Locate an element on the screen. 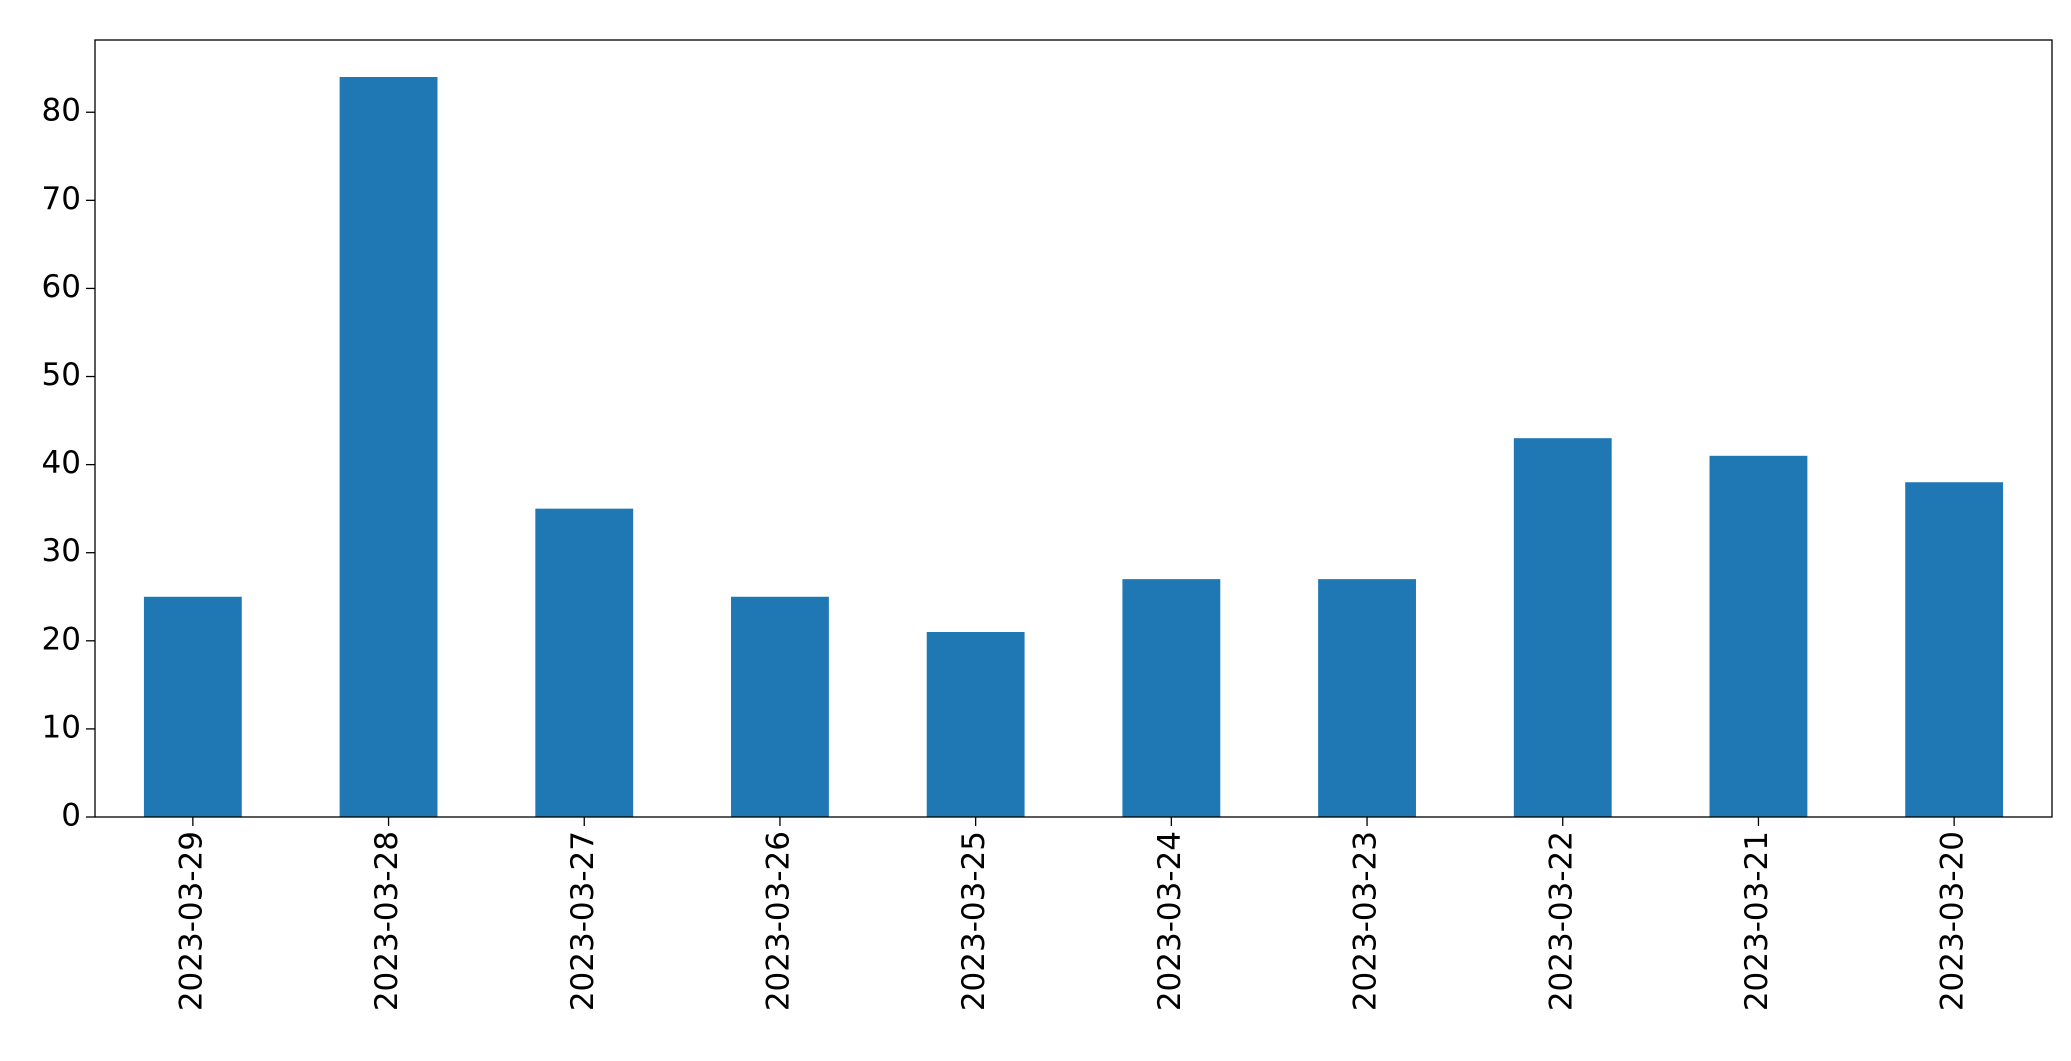 The image size is (2071, 1061). x-tick-label: 2023-03-25 is located at coordinates (974, 921).